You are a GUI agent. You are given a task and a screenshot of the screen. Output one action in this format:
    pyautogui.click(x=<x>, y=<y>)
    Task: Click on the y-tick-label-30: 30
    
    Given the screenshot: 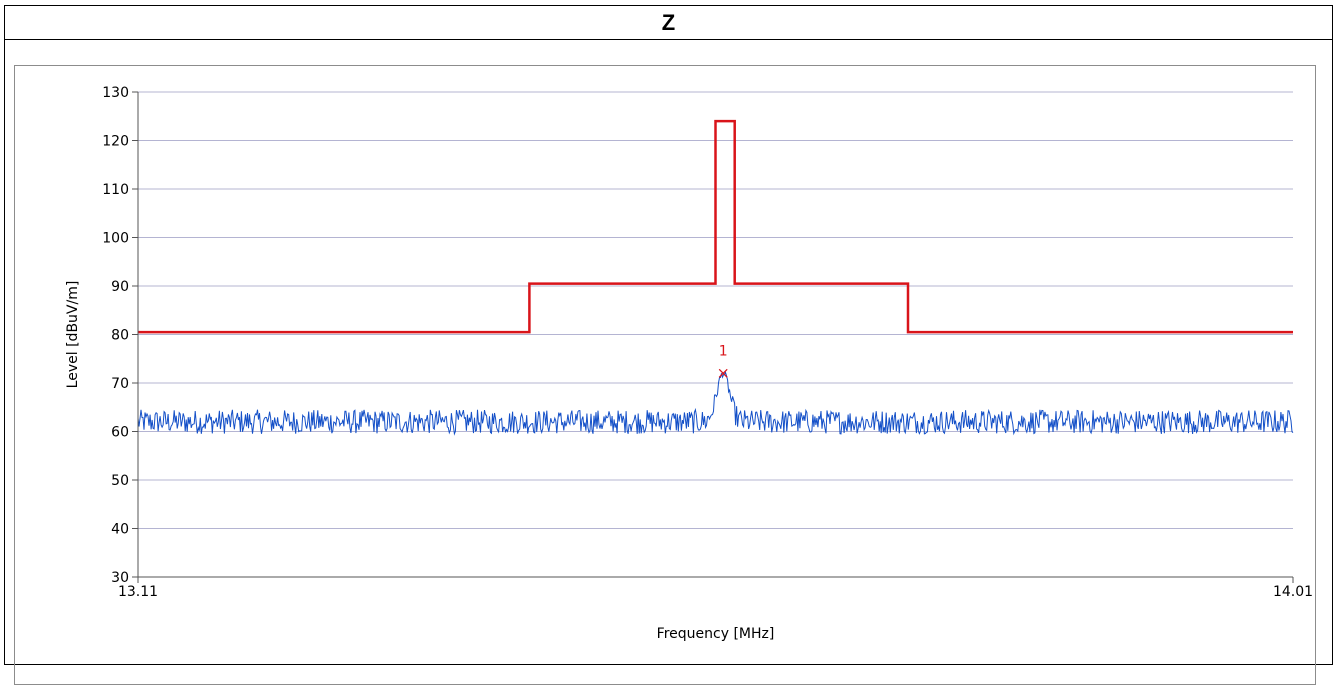 What is the action you would take?
    pyautogui.click(x=120, y=578)
    